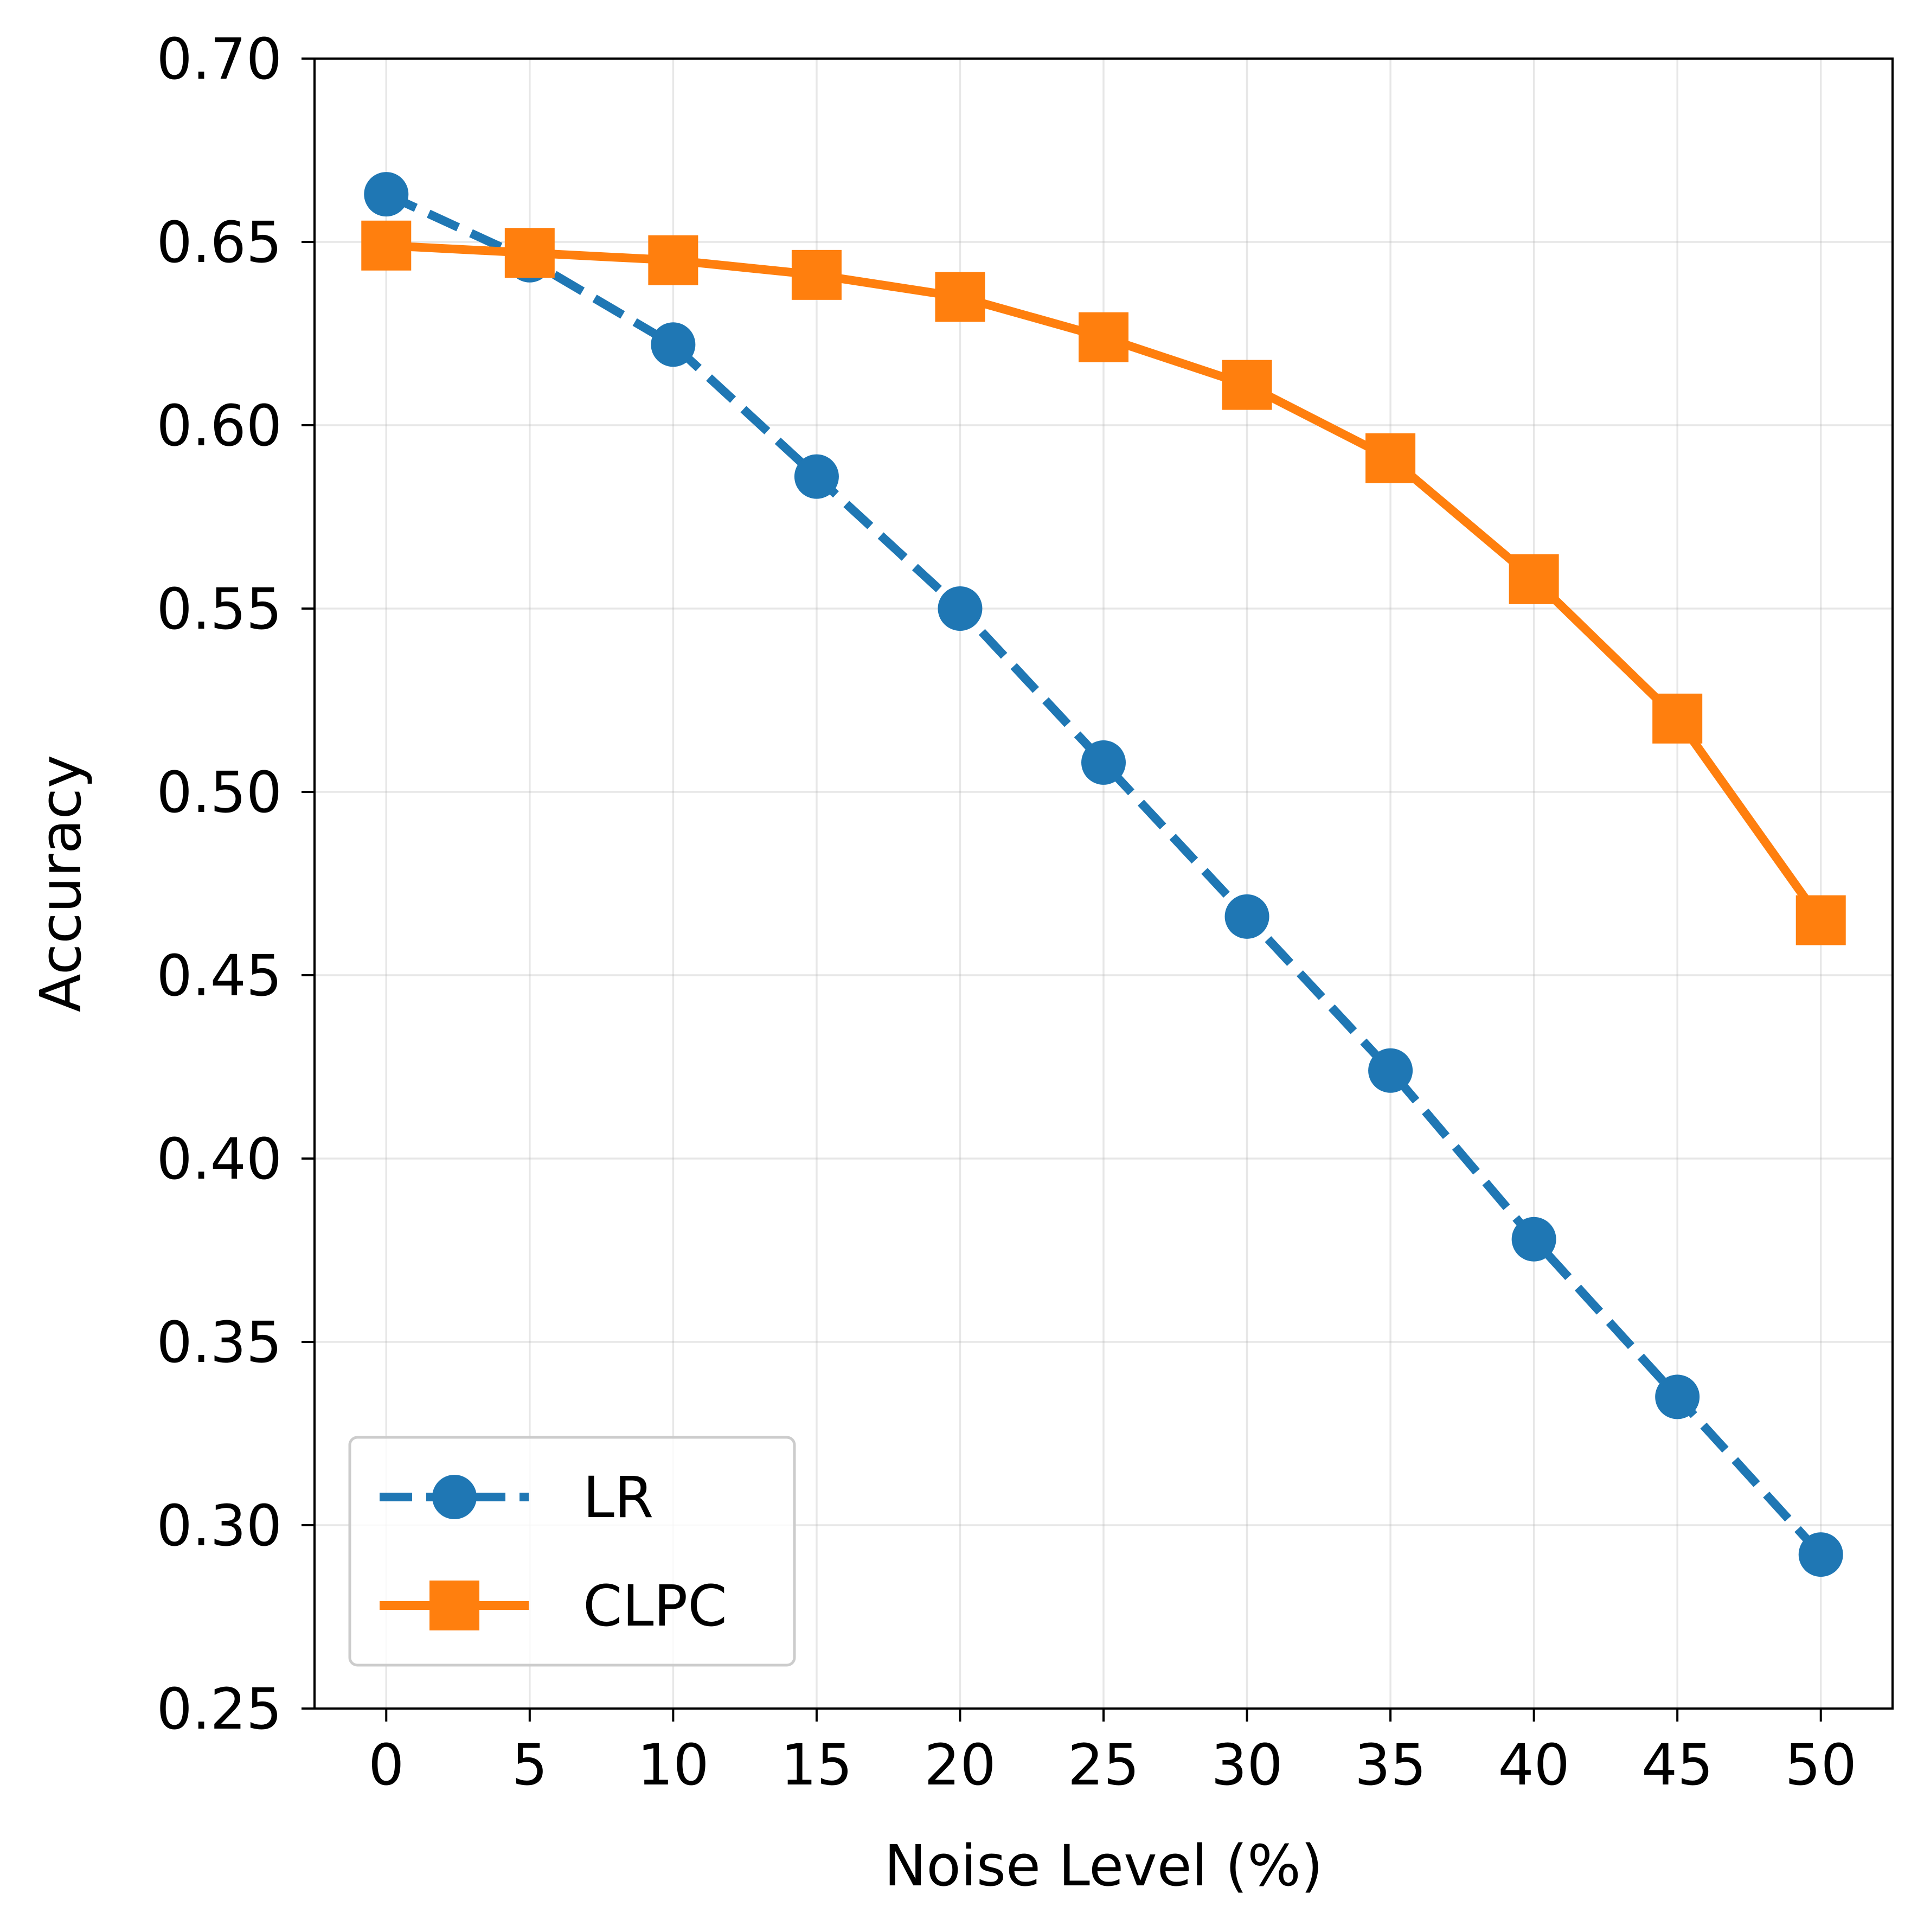  What do you see at coordinates (1533, 1765) in the screenshot?
I see `x-tick-label: 40` at bounding box center [1533, 1765].